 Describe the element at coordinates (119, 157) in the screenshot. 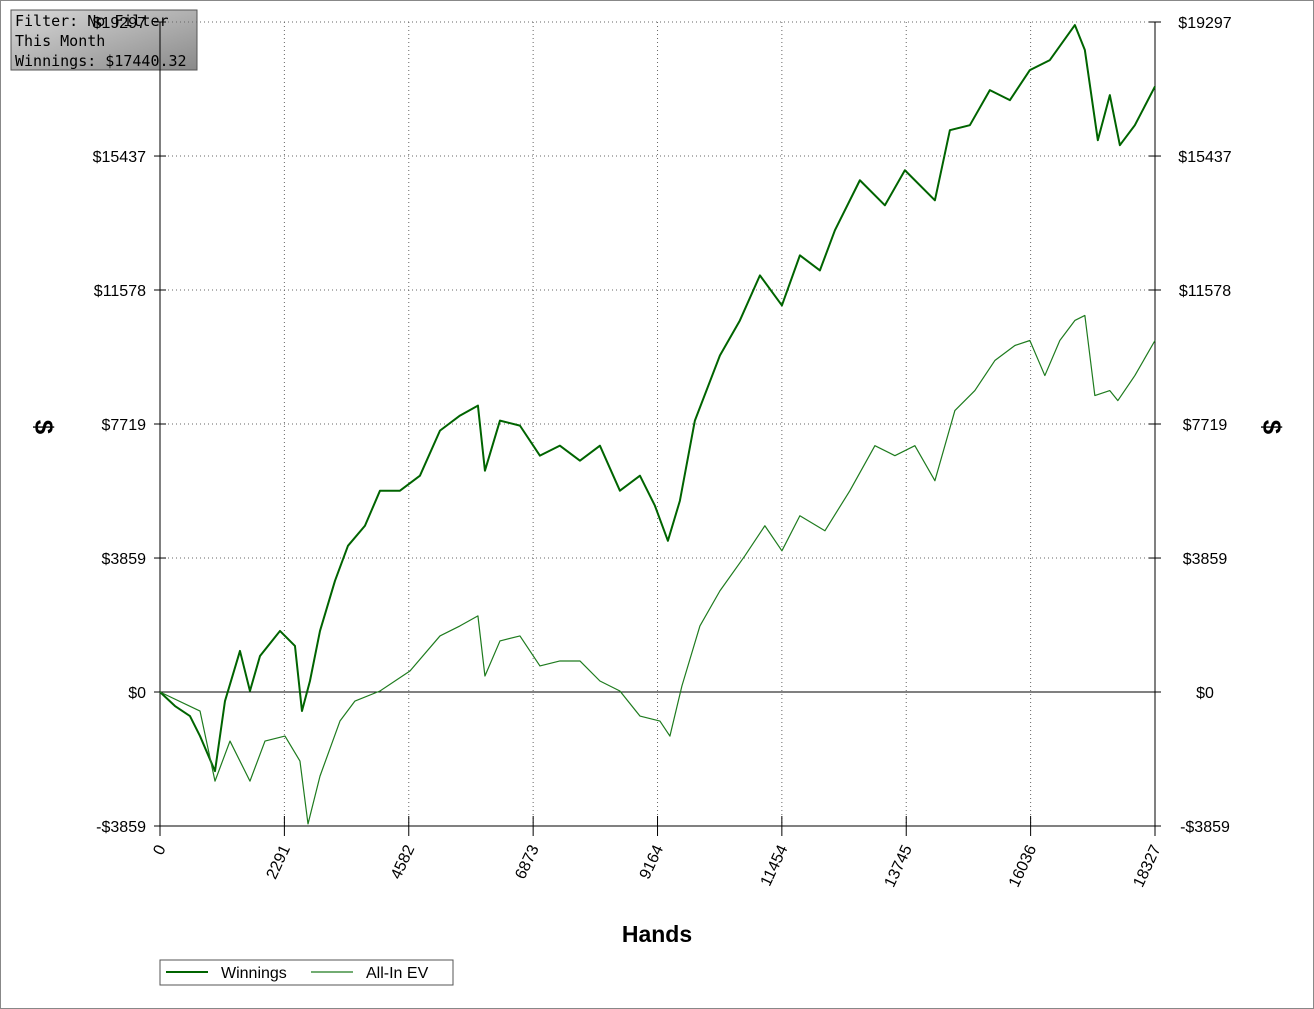

I see `y-tick-label: $15437` at that location.